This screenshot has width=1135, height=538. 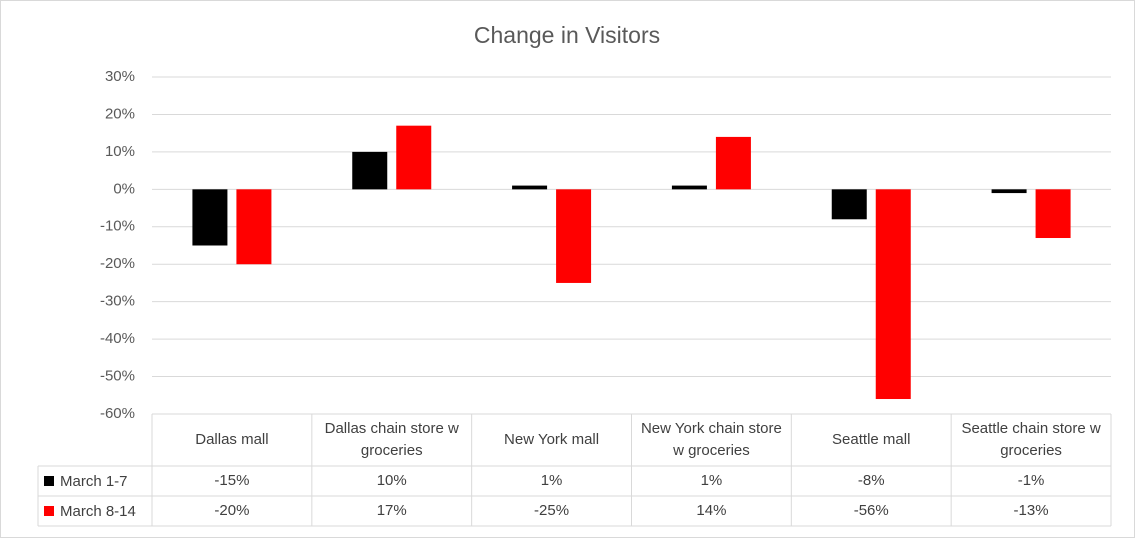 What do you see at coordinates (871, 439) in the screenshot?
I see `category-label: Seattle mall` at bounding box center [871, 439].